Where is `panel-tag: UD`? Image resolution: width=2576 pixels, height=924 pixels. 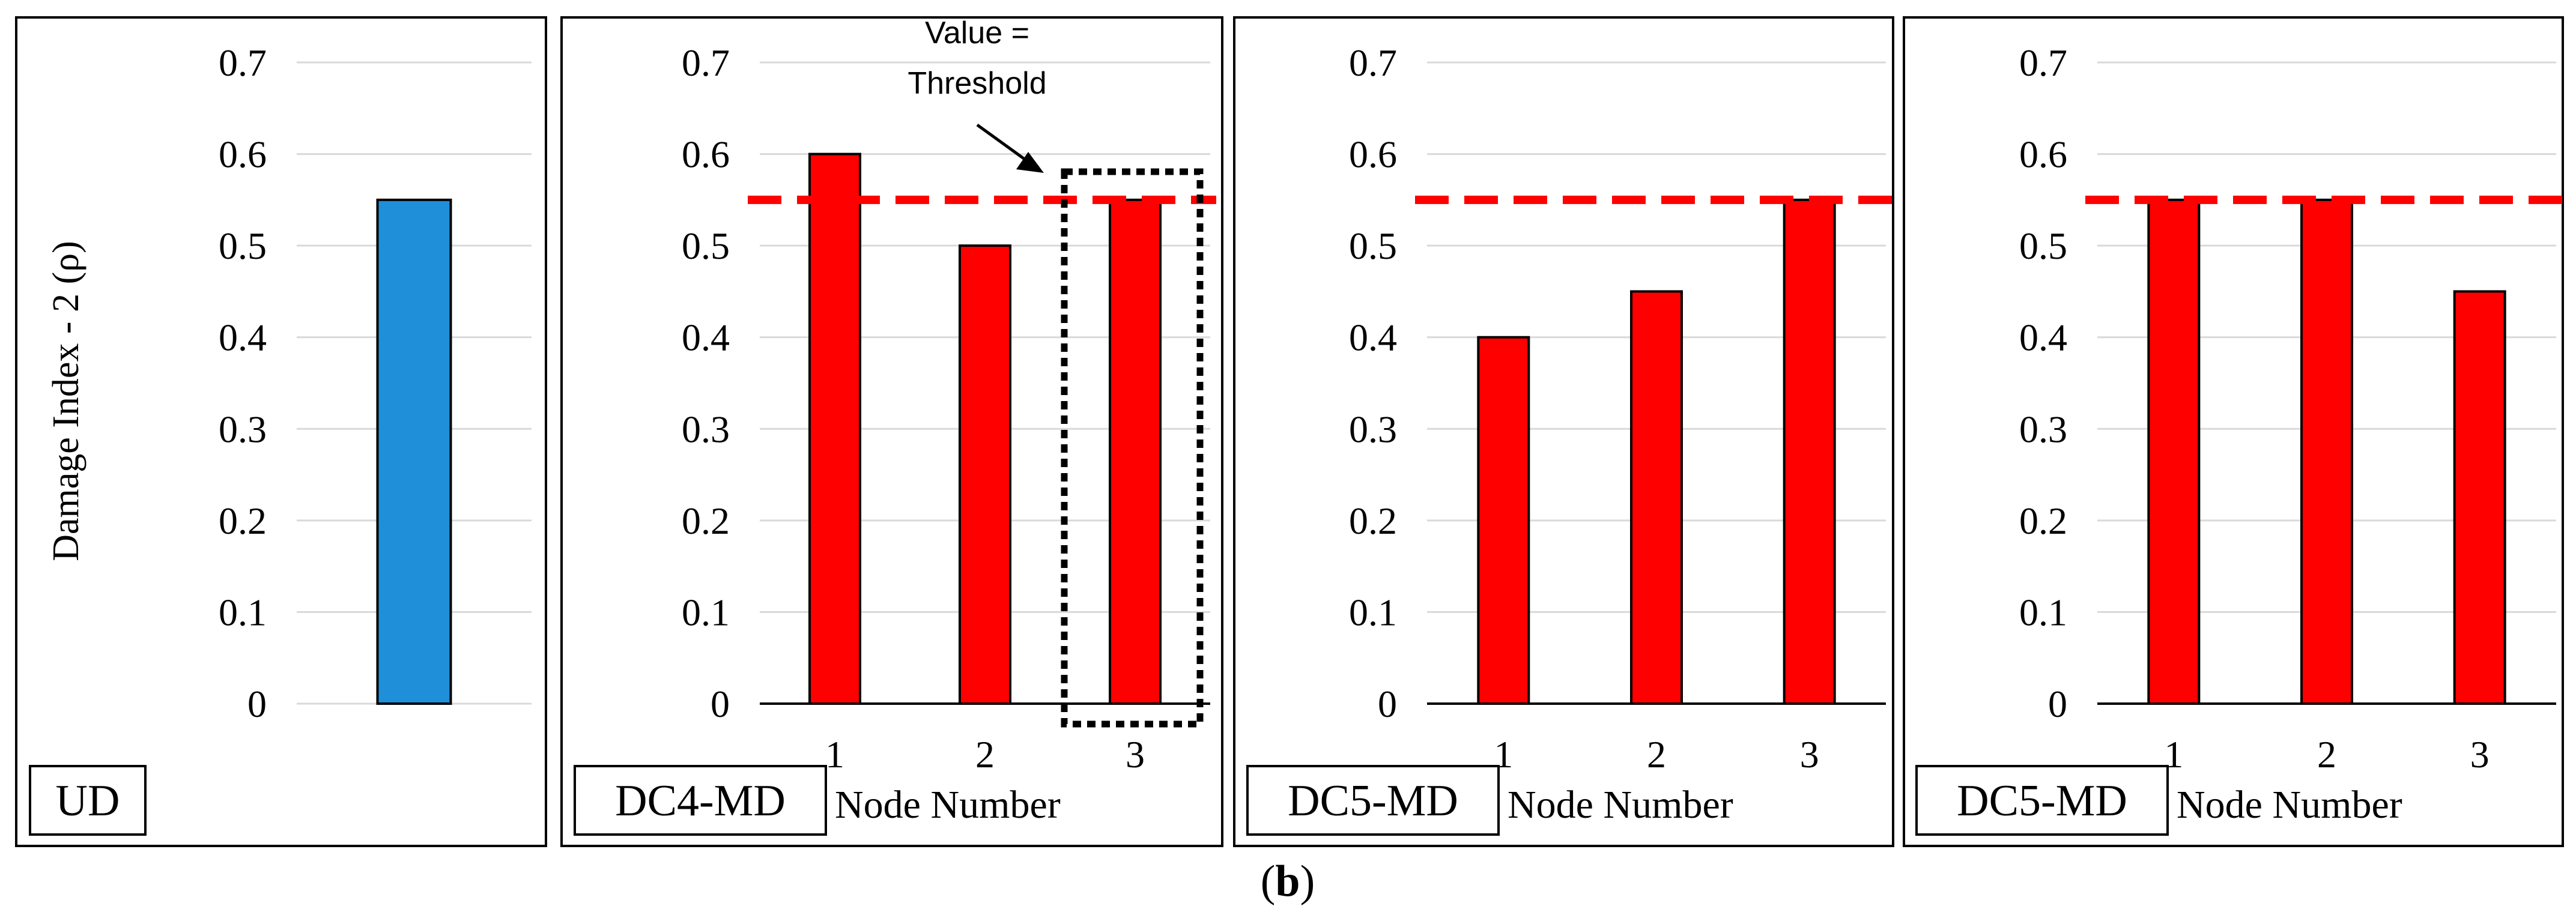 panel-tag: UD is located at coordinates (88, 801).